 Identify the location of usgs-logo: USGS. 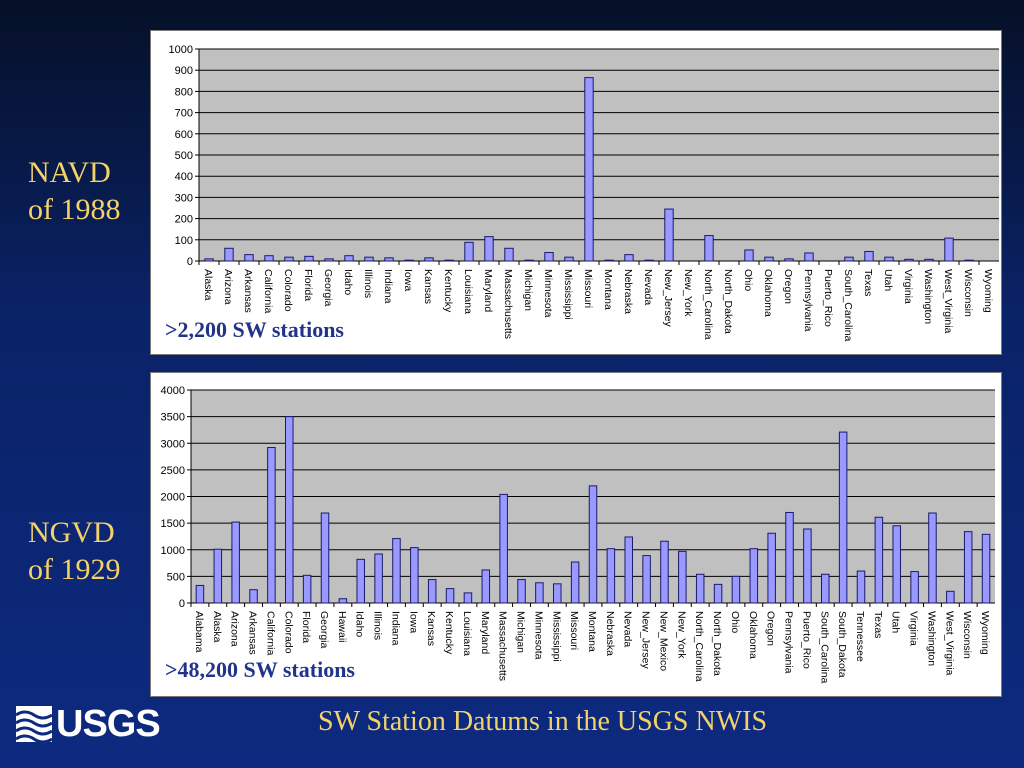
(88, 723).